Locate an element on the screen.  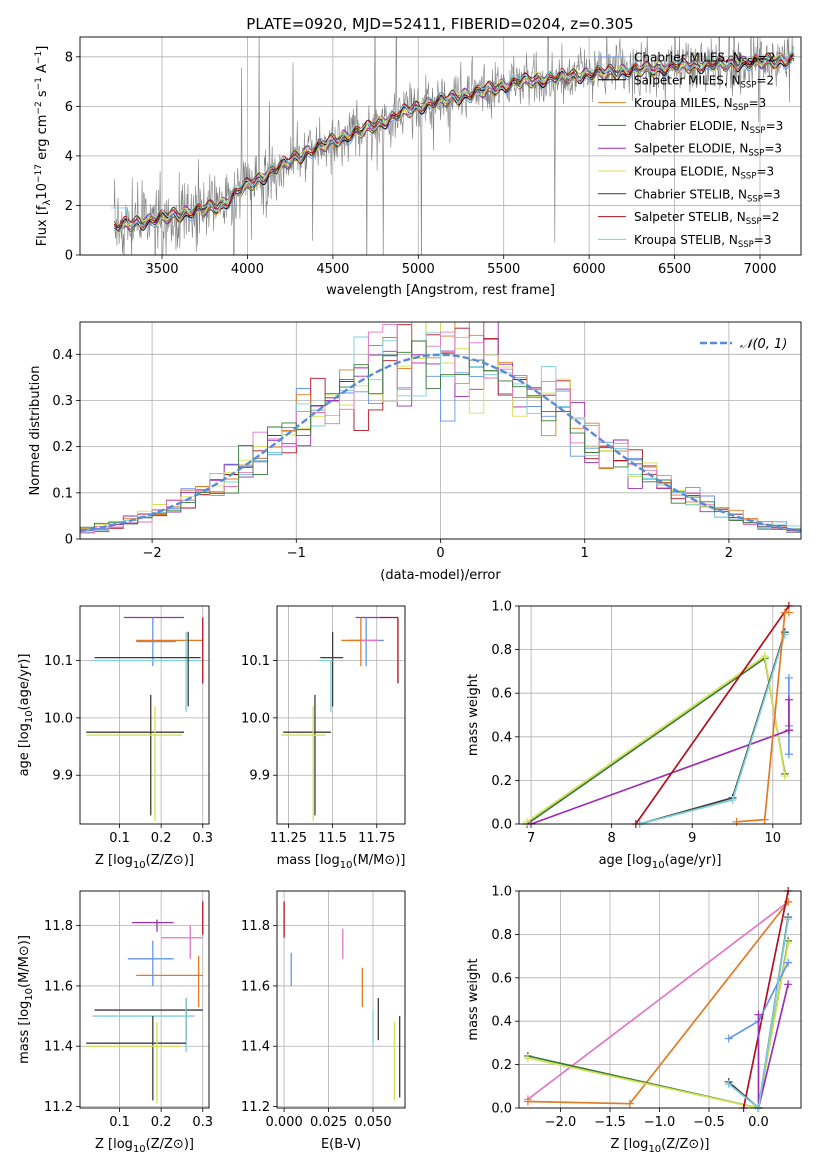
y-tick-label: 0.6 is located at coordinates (501, 694).